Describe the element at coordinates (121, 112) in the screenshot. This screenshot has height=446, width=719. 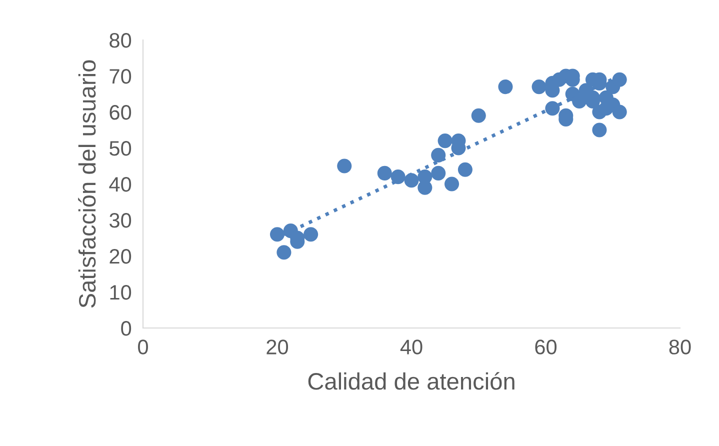
I see `y-tick-label: 60` at that location.